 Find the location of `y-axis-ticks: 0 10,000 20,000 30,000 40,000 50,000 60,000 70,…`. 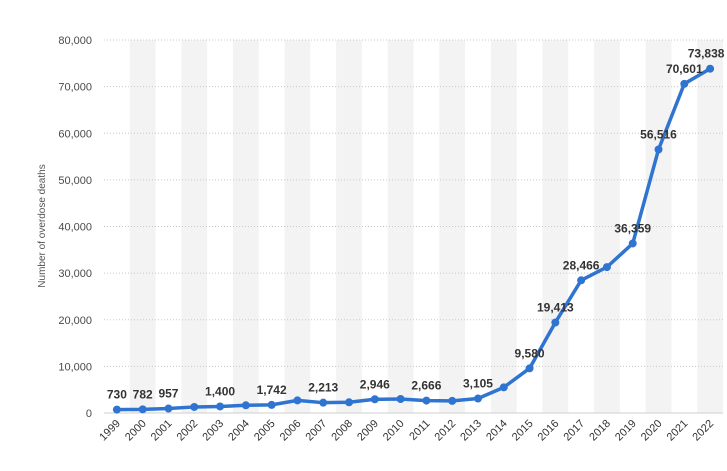

y-axis-ticks: 0 10,000 20,000 30,000 40,000 50,000 60,000 70,… is located at coordinates (75, 227).